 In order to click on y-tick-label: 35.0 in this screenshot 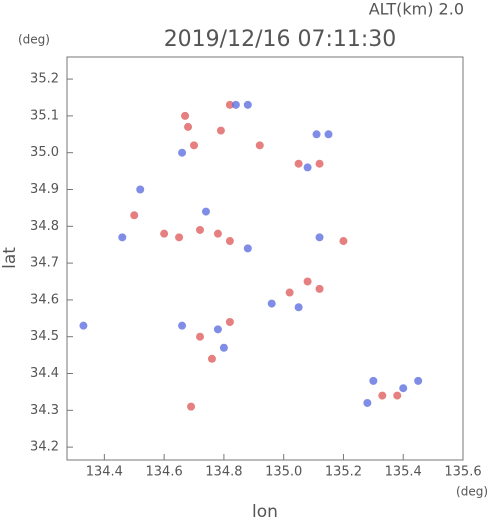, I will do `click(44, 152)`.